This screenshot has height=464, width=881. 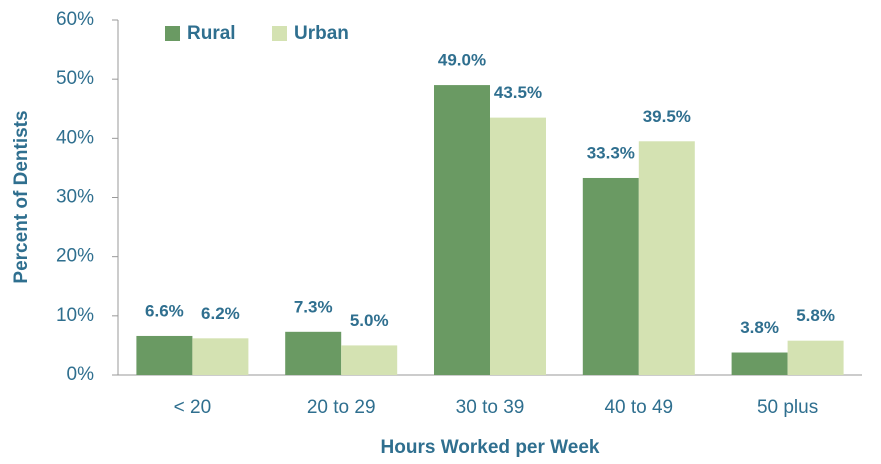 I want to click on value-label: 6.6%, so click(x=164, y=310).